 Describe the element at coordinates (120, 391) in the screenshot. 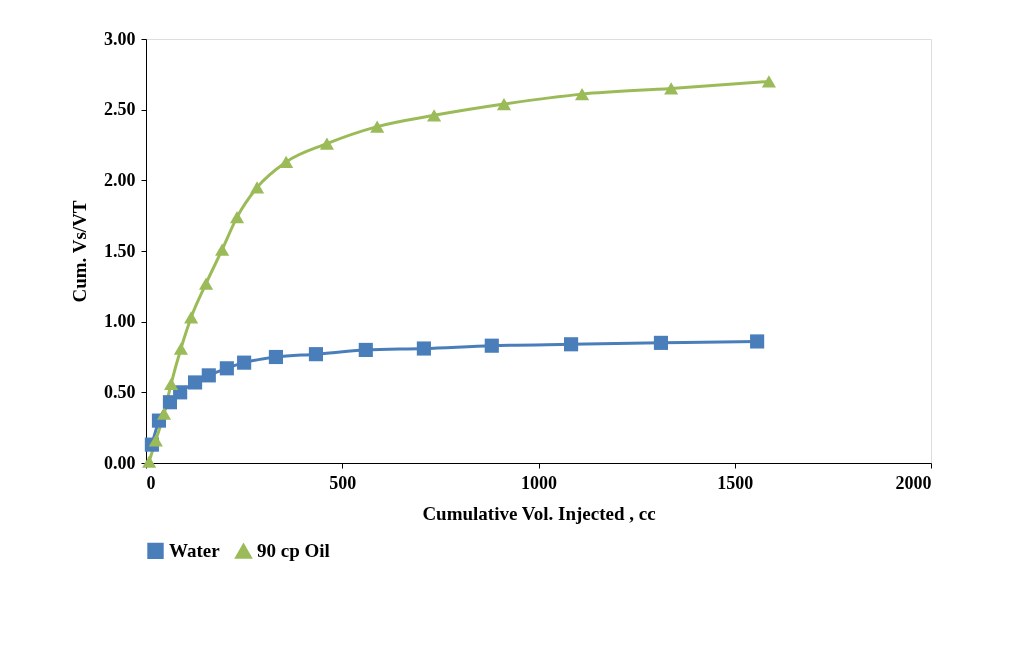

I see `y-tick-label: 0.50` at that location.